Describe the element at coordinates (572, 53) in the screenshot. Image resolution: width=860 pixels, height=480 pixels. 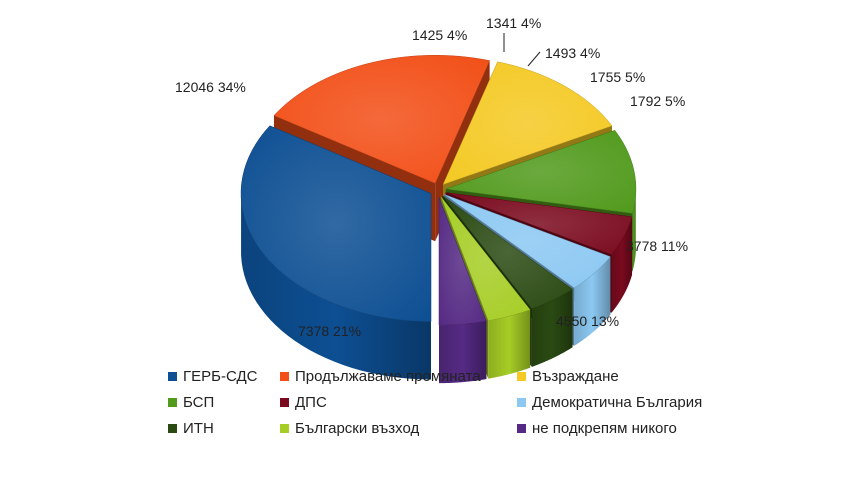
I see `data-label: 1493 4%` at that location.